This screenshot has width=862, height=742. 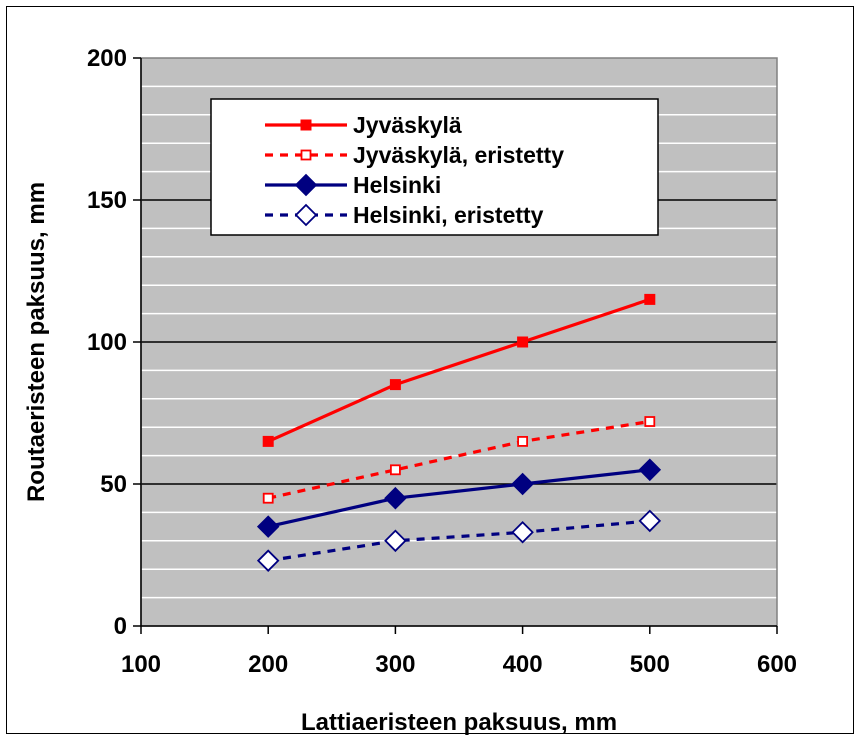 What do you see at coordinates (107, 58) in the screenshot?
I see `y-tick-label: 200` at bounding box center [107, 58].